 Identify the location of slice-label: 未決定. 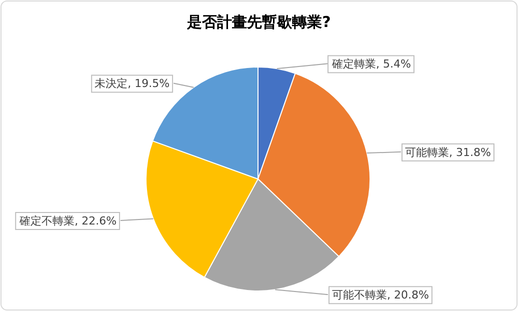
(111, 83).